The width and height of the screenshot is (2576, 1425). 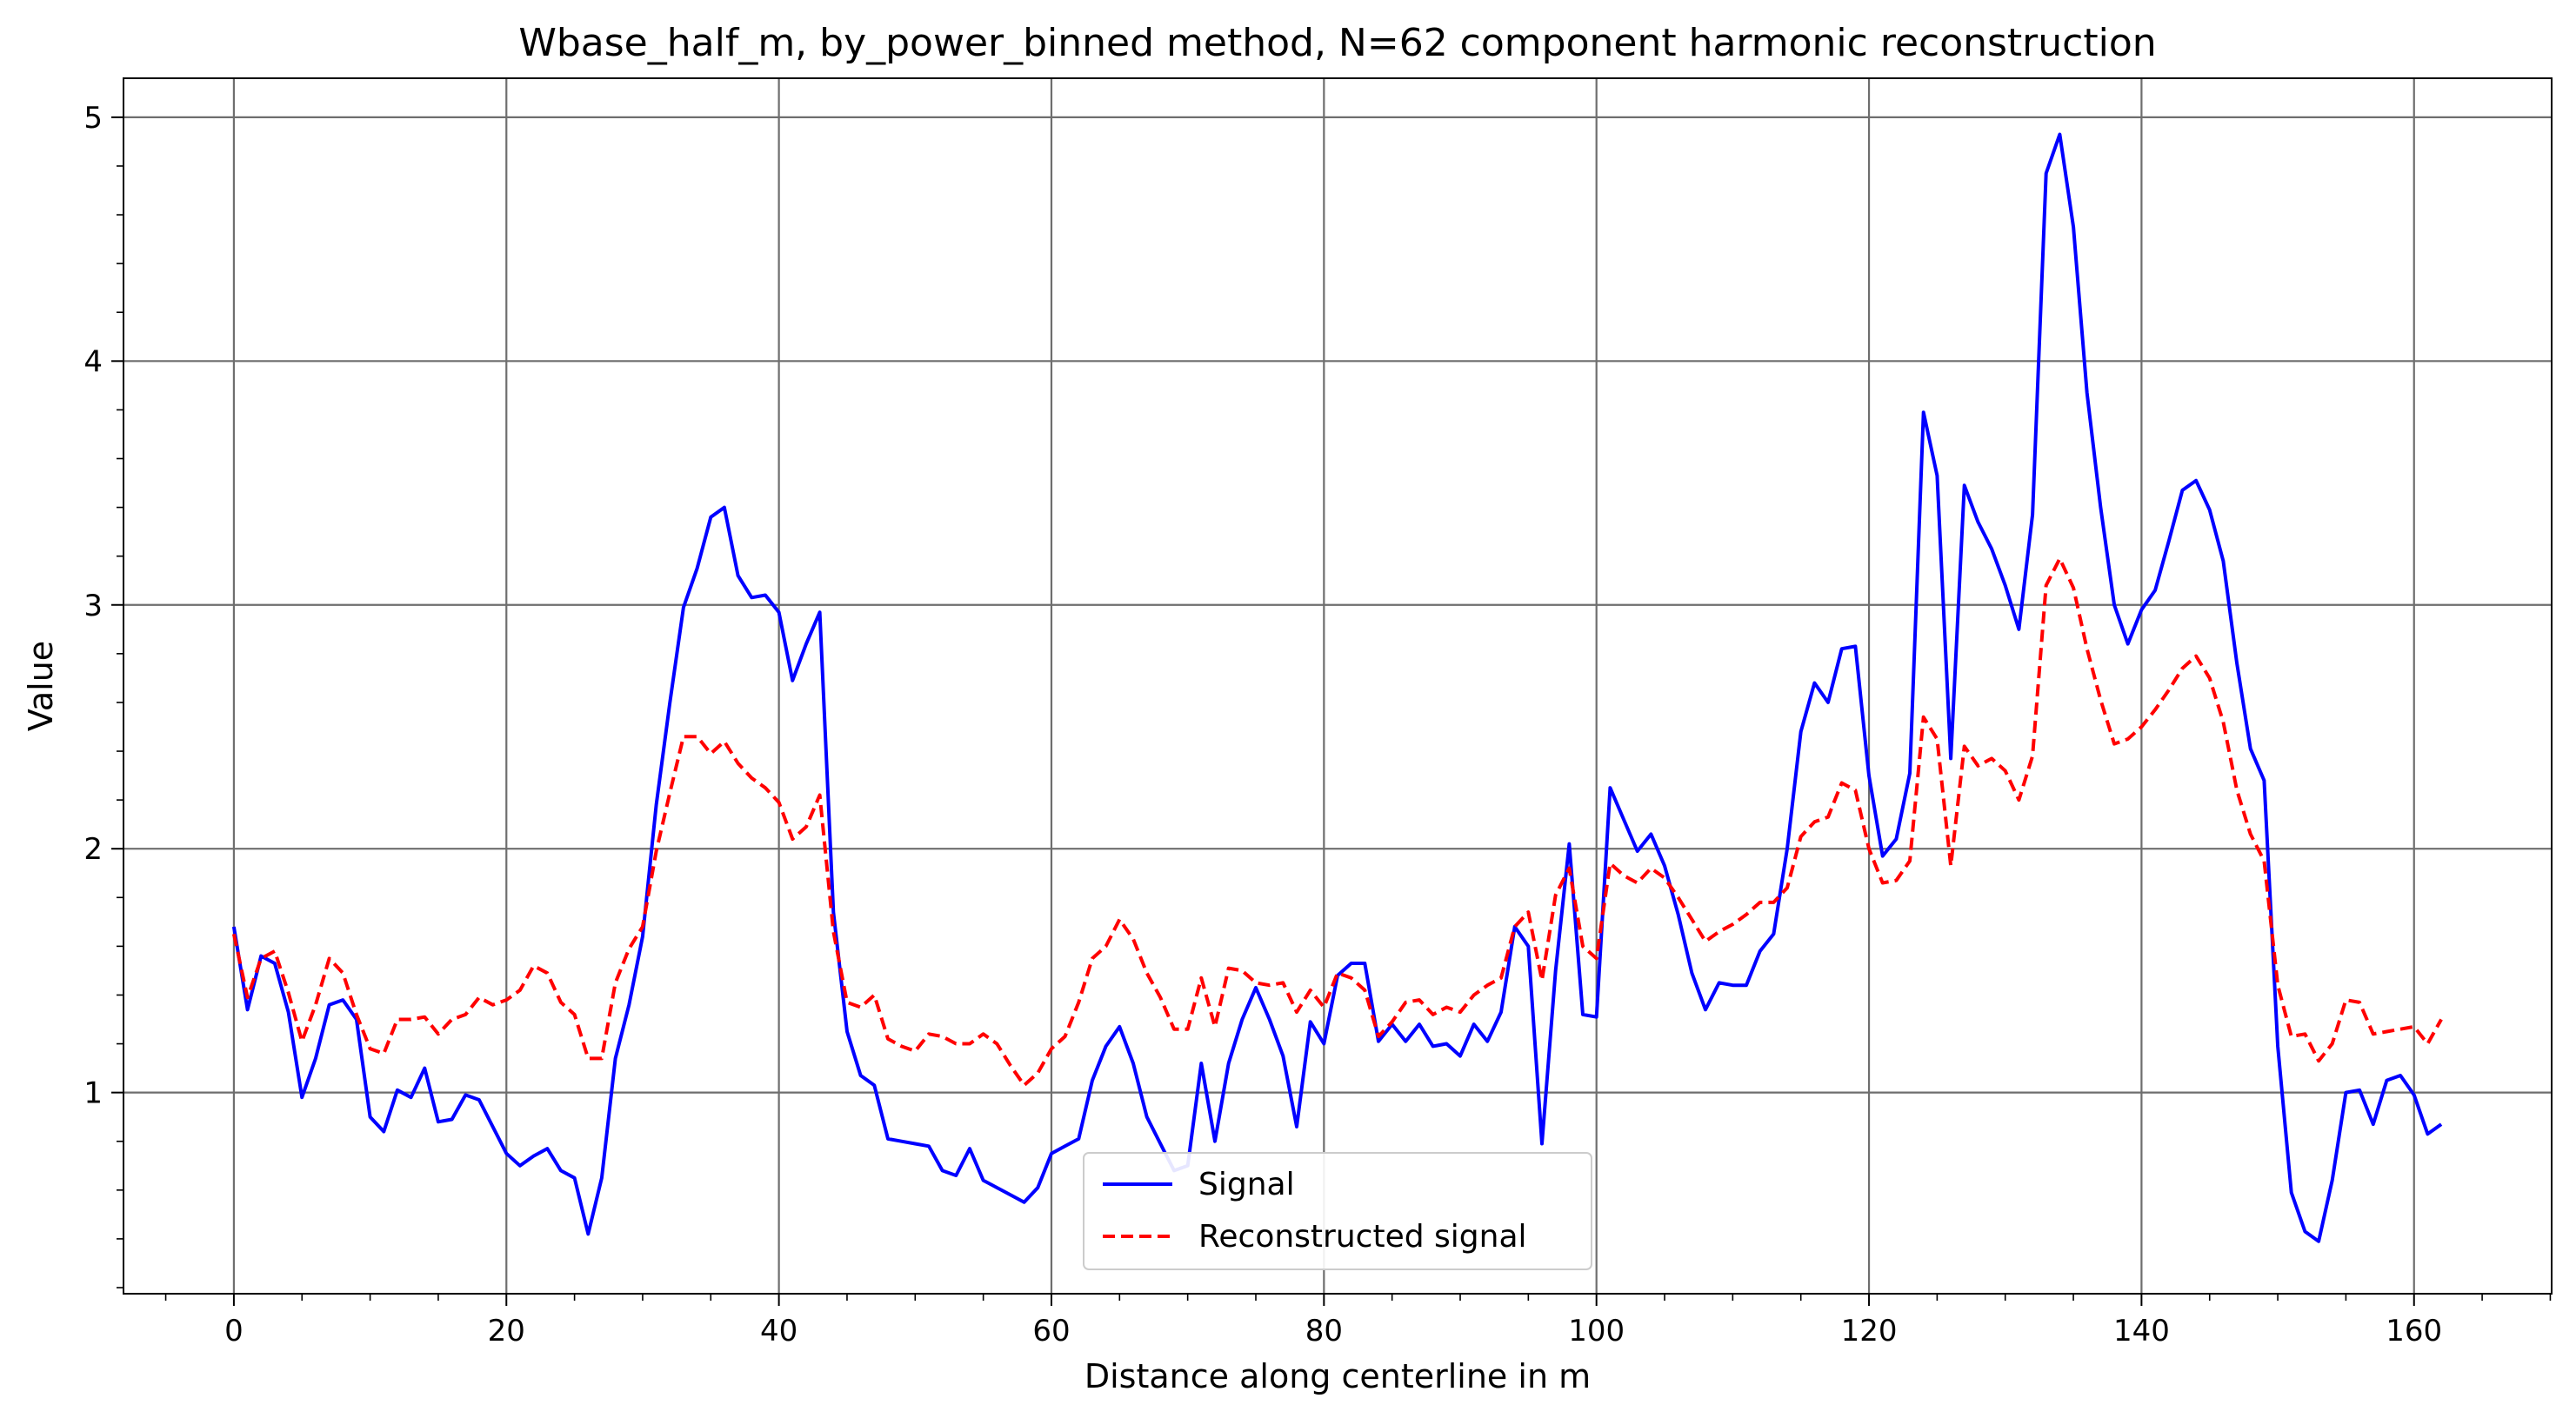 I want to click on x-tick-label: 60, so click(x=1051, y=1331).